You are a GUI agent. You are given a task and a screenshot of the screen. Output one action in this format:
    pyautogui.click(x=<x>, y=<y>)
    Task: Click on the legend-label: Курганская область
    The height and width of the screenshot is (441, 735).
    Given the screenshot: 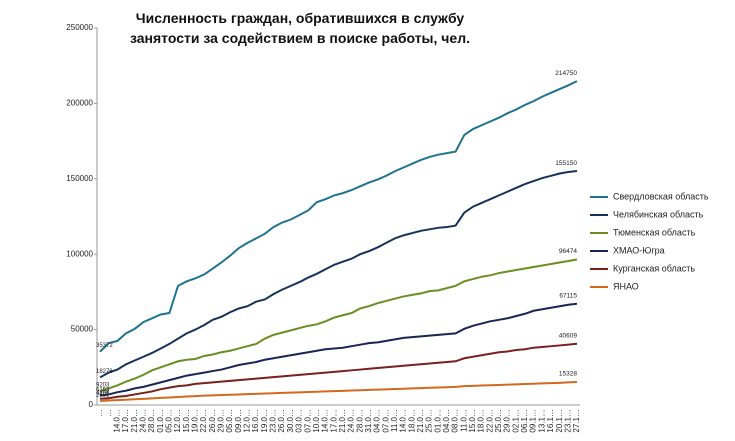 What is the action you would take?
    pyautogui.click(x=654, y=268)
    